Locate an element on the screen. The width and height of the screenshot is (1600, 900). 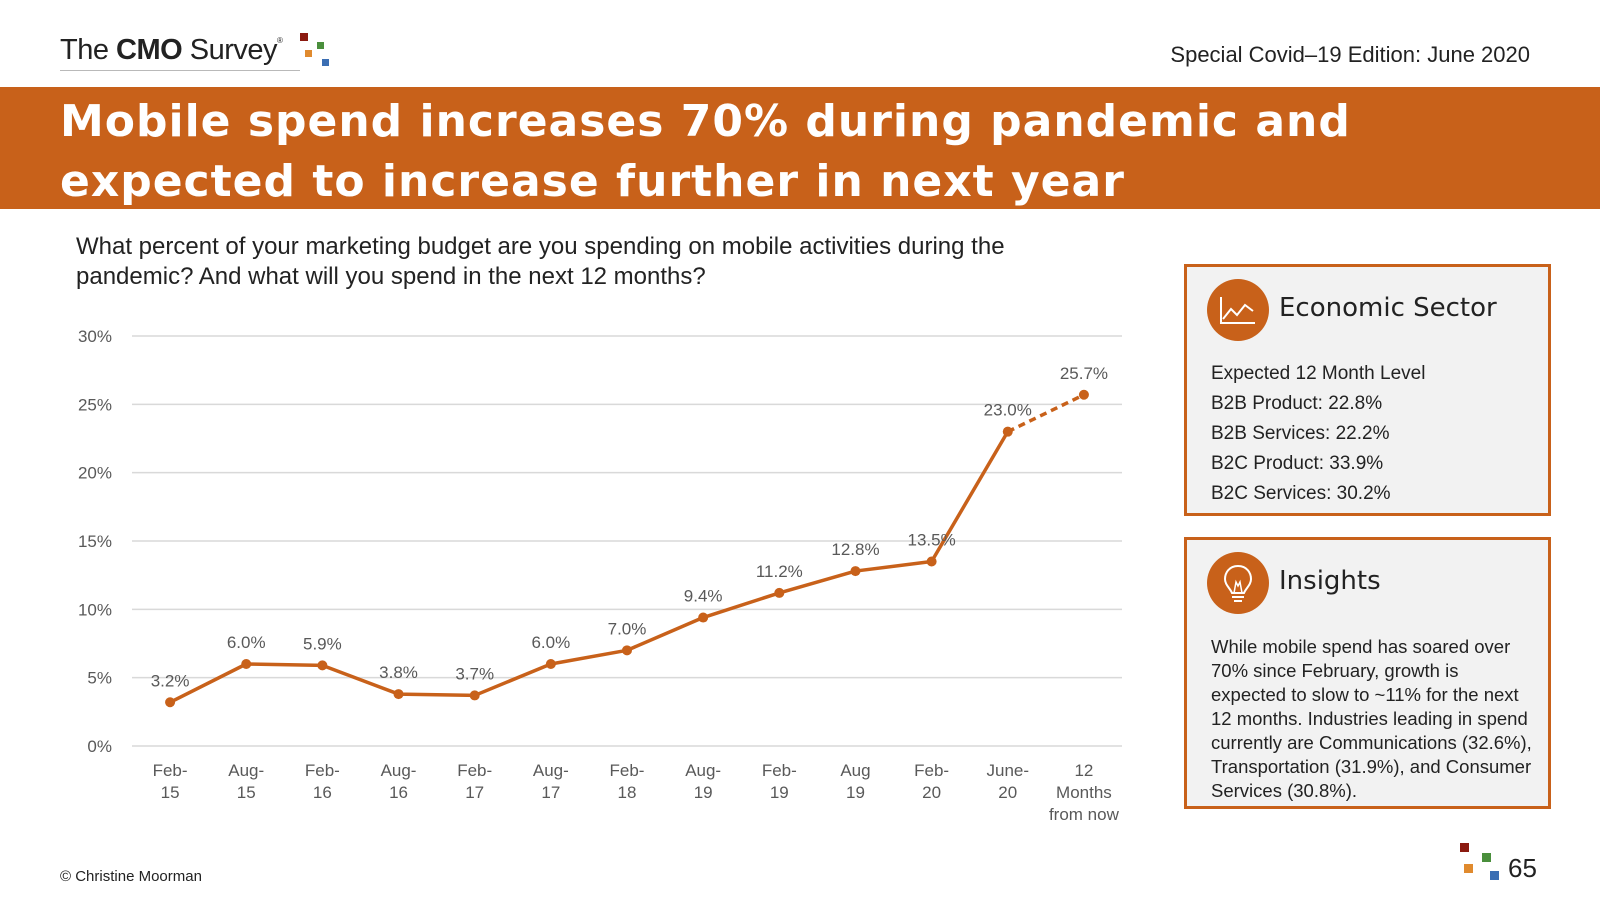
data-label: 11.2% is located at coordinates (779, 571).